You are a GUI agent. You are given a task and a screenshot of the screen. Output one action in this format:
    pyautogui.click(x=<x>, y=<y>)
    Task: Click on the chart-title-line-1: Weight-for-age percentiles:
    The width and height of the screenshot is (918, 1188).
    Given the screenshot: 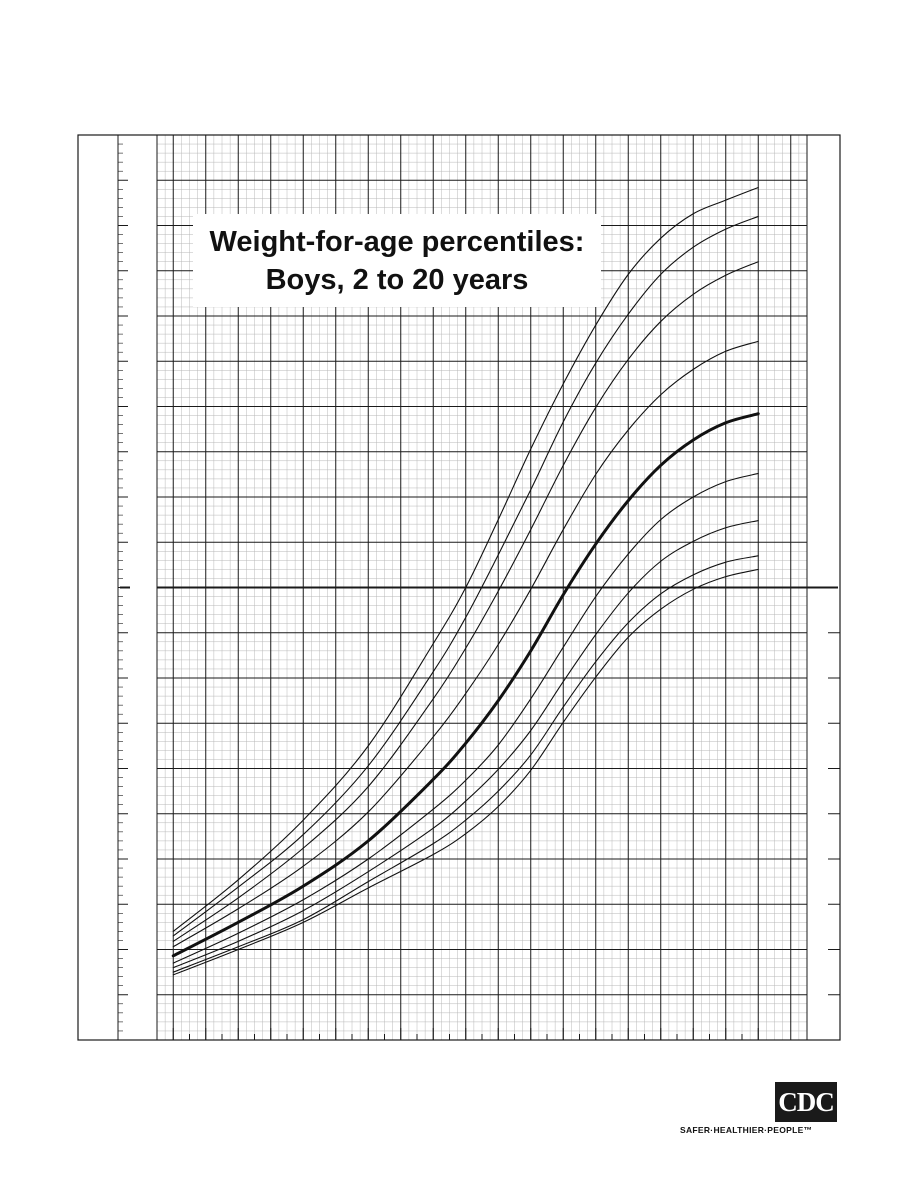 What is the action you would take?
    pyautogui.click(x=397, y=241)
    